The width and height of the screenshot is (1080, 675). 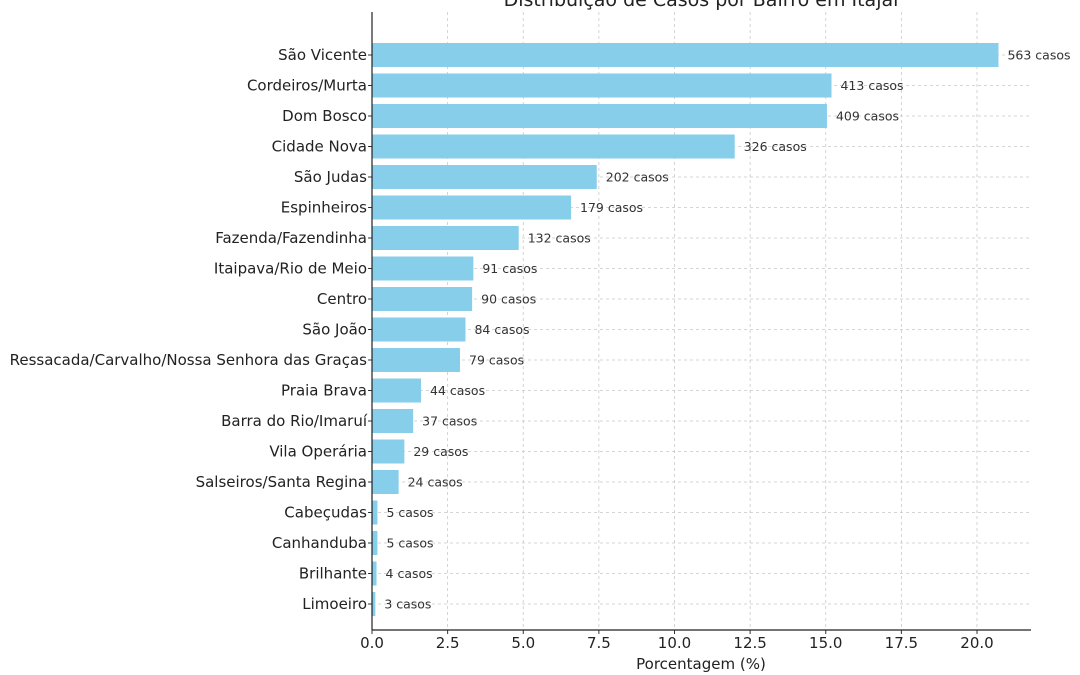 I want to click on category-label: Vila Operária, so click(x=318, y=452).